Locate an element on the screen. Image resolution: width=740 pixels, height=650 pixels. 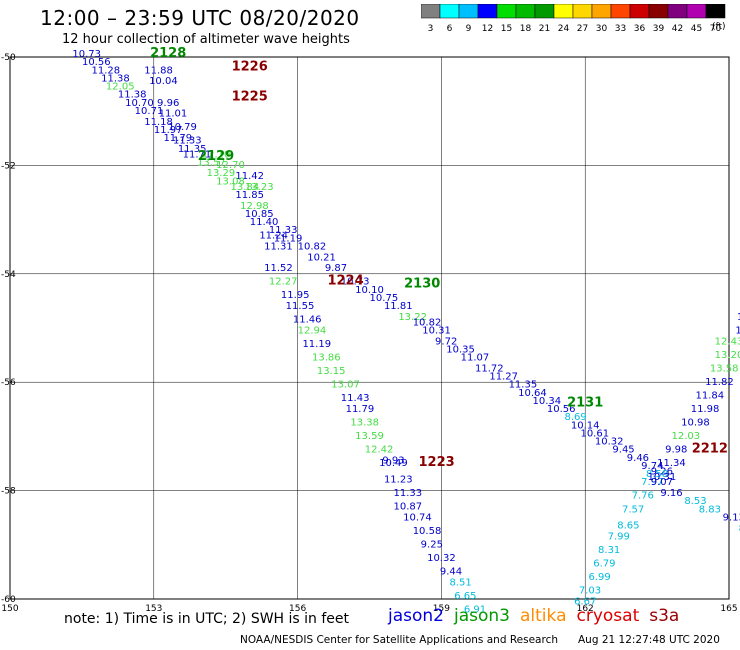
color-swatch is located at coordinates (715, 11).